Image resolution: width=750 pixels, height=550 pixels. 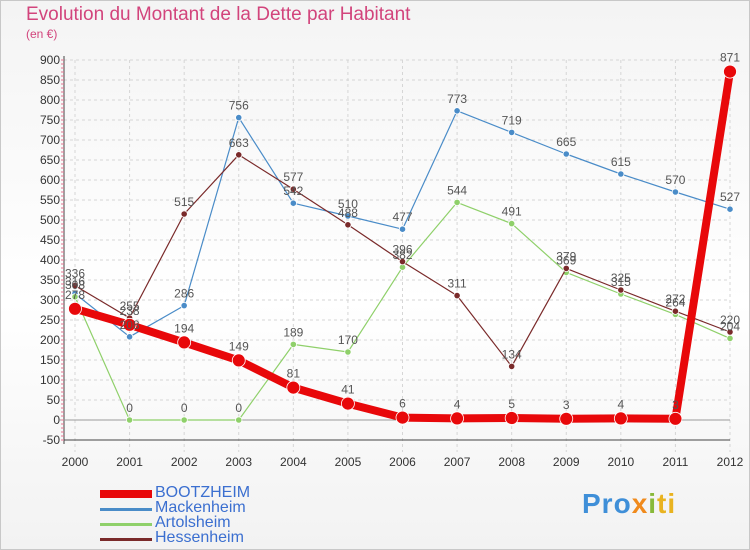 I want to click on data-label-hessenheim: 134, so click(x=512, y=354).